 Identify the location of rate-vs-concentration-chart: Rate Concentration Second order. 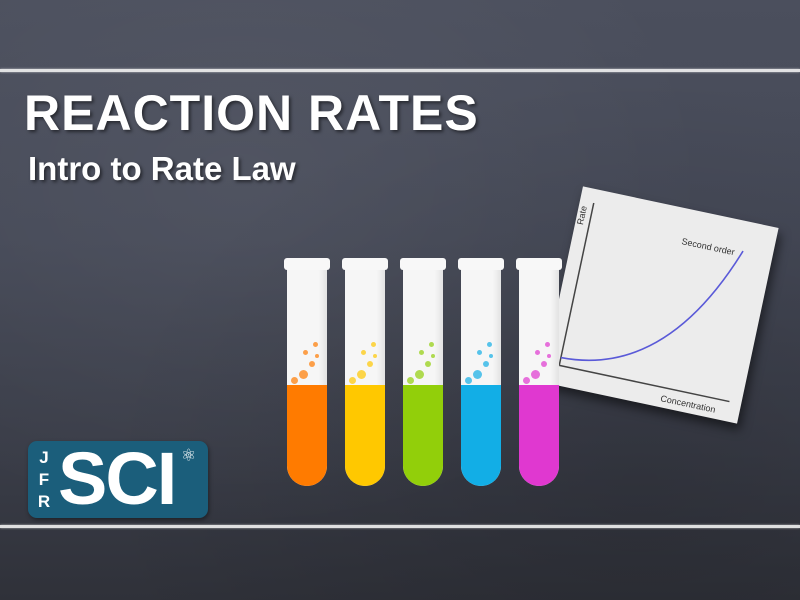
(651, 308).